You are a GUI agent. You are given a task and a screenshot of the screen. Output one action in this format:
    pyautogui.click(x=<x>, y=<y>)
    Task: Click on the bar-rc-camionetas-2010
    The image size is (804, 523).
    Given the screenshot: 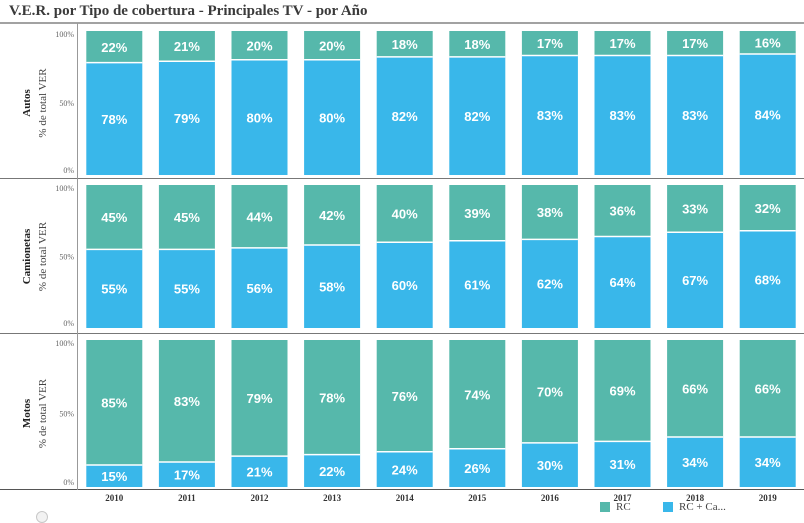 What is the action you would take?
    pyautogui.click(x=114, y=217)
    